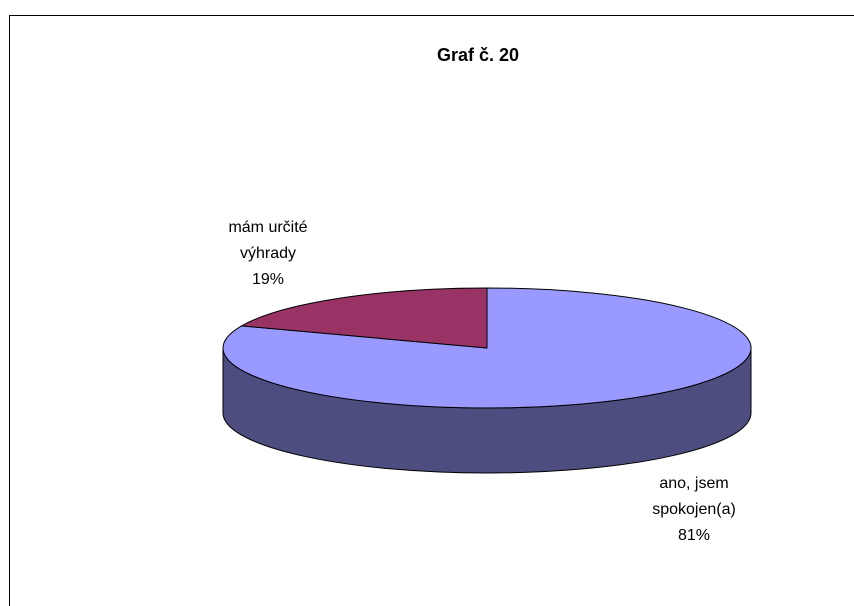 The height and width of the screenshot is (606, 854). Describe the element at coordinates (478, 55) in the screenshot. I see `chart-title: Graf č. 20` at that location.